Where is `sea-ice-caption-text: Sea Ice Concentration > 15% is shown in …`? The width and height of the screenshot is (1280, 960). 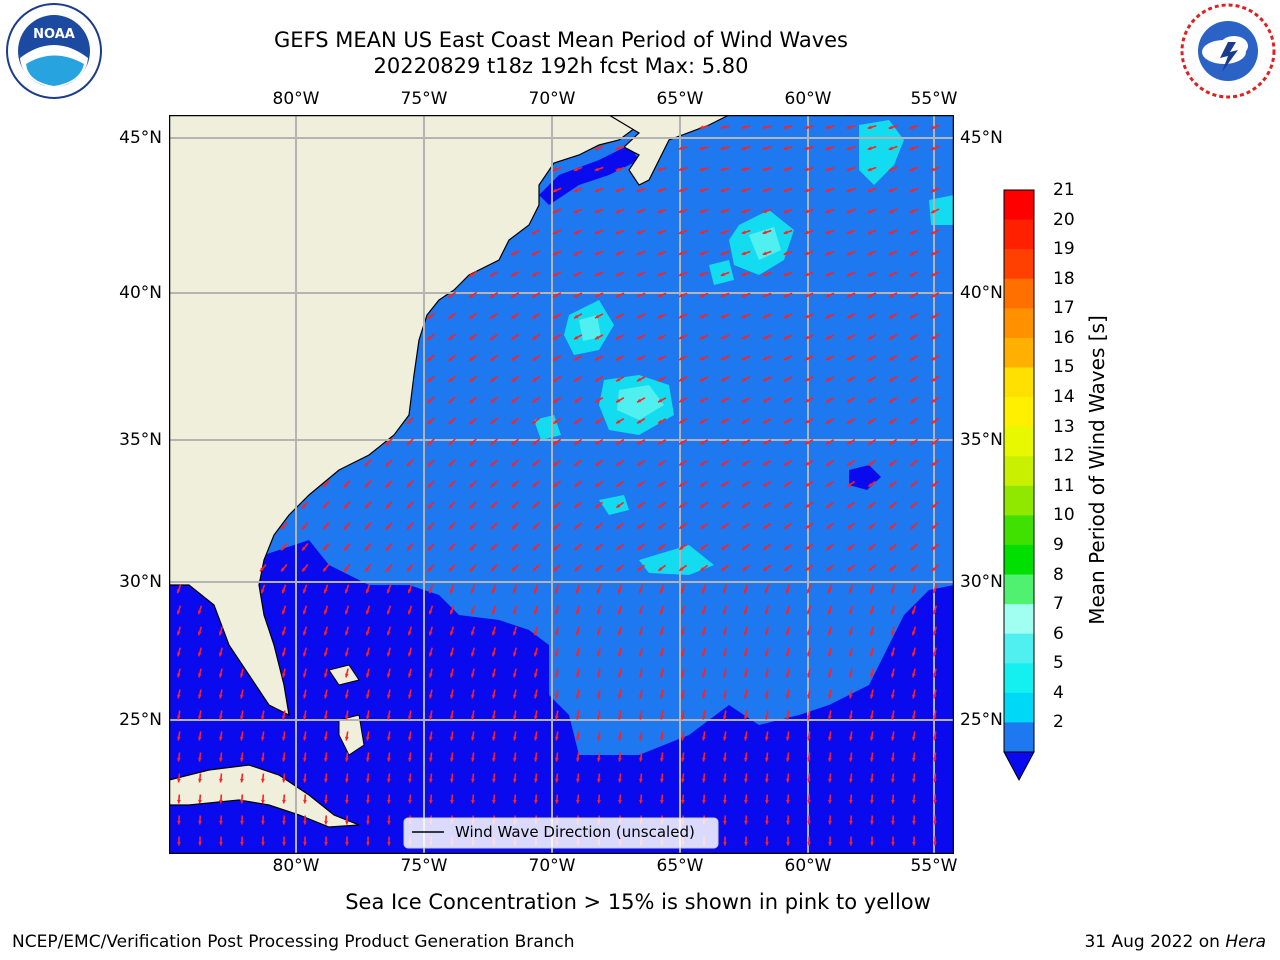
sea-ice-caption-text: Sea Ice Concentration > 15% is shown in … is located at coordinates (638, 902).